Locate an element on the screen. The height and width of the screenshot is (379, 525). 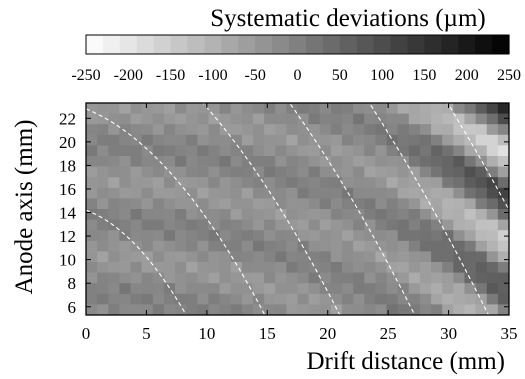
colorbar-tick-label: -250 is located at coordinates (85, 75).